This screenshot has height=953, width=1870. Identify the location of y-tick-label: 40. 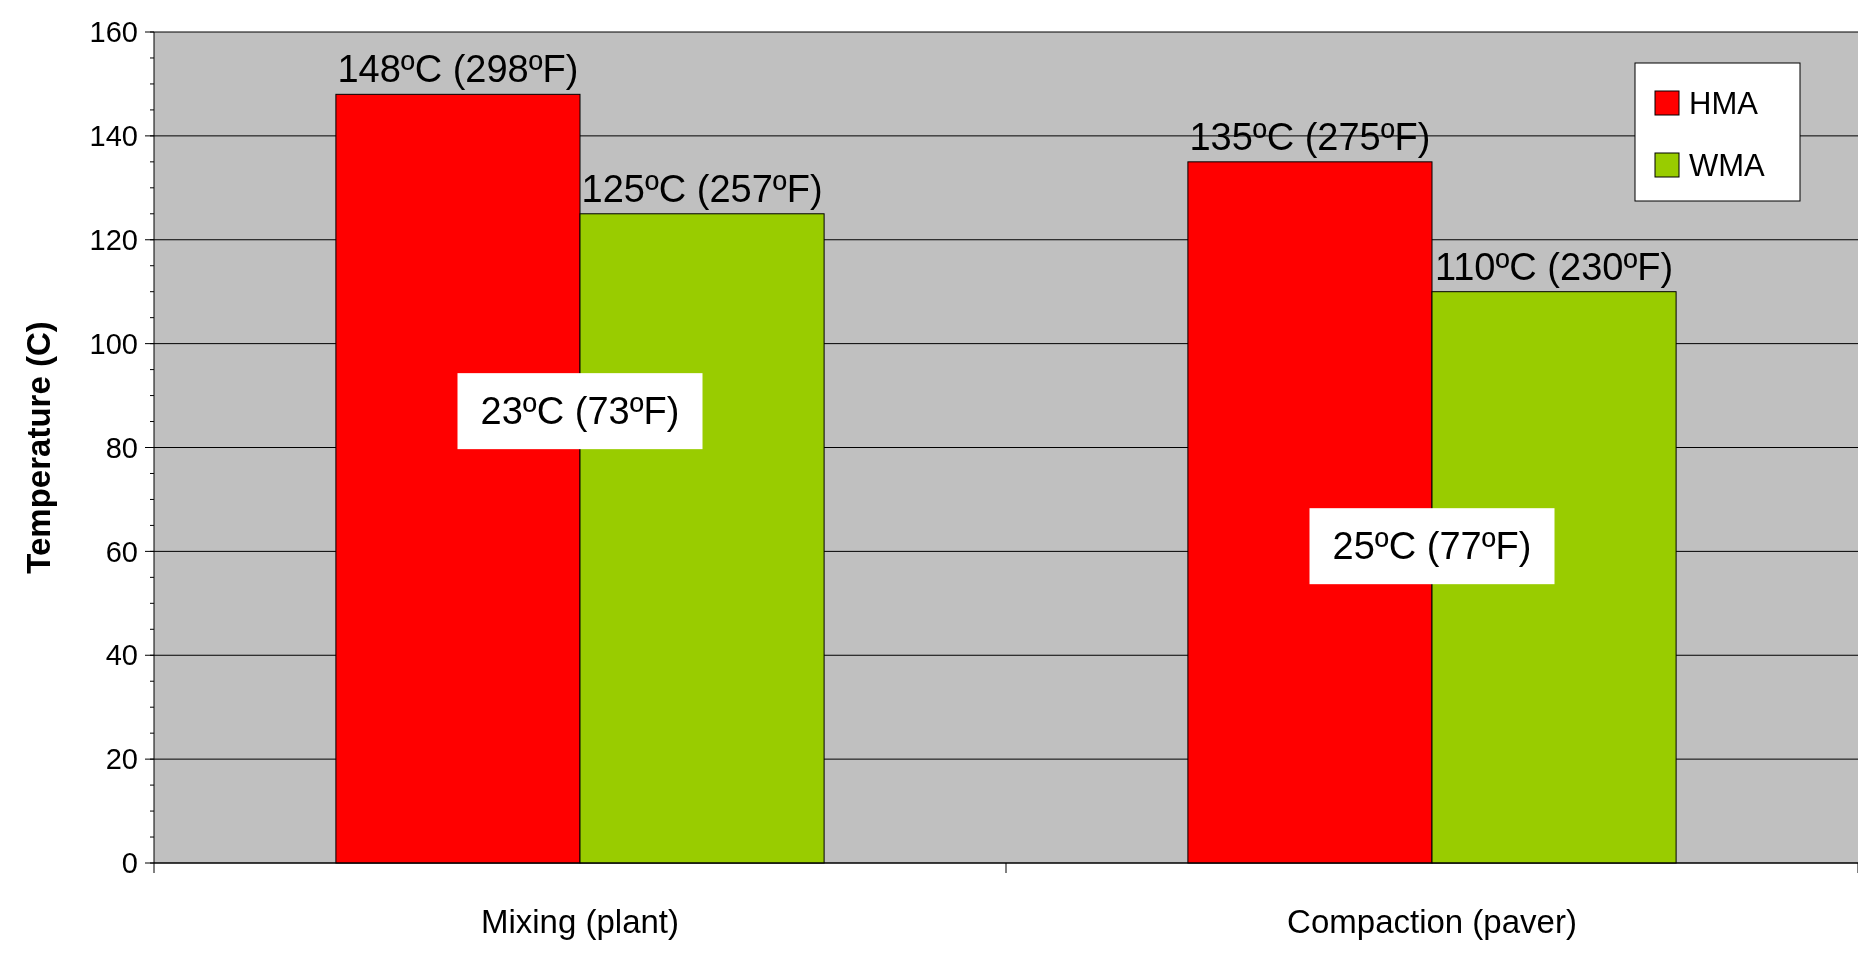
(121, 655).